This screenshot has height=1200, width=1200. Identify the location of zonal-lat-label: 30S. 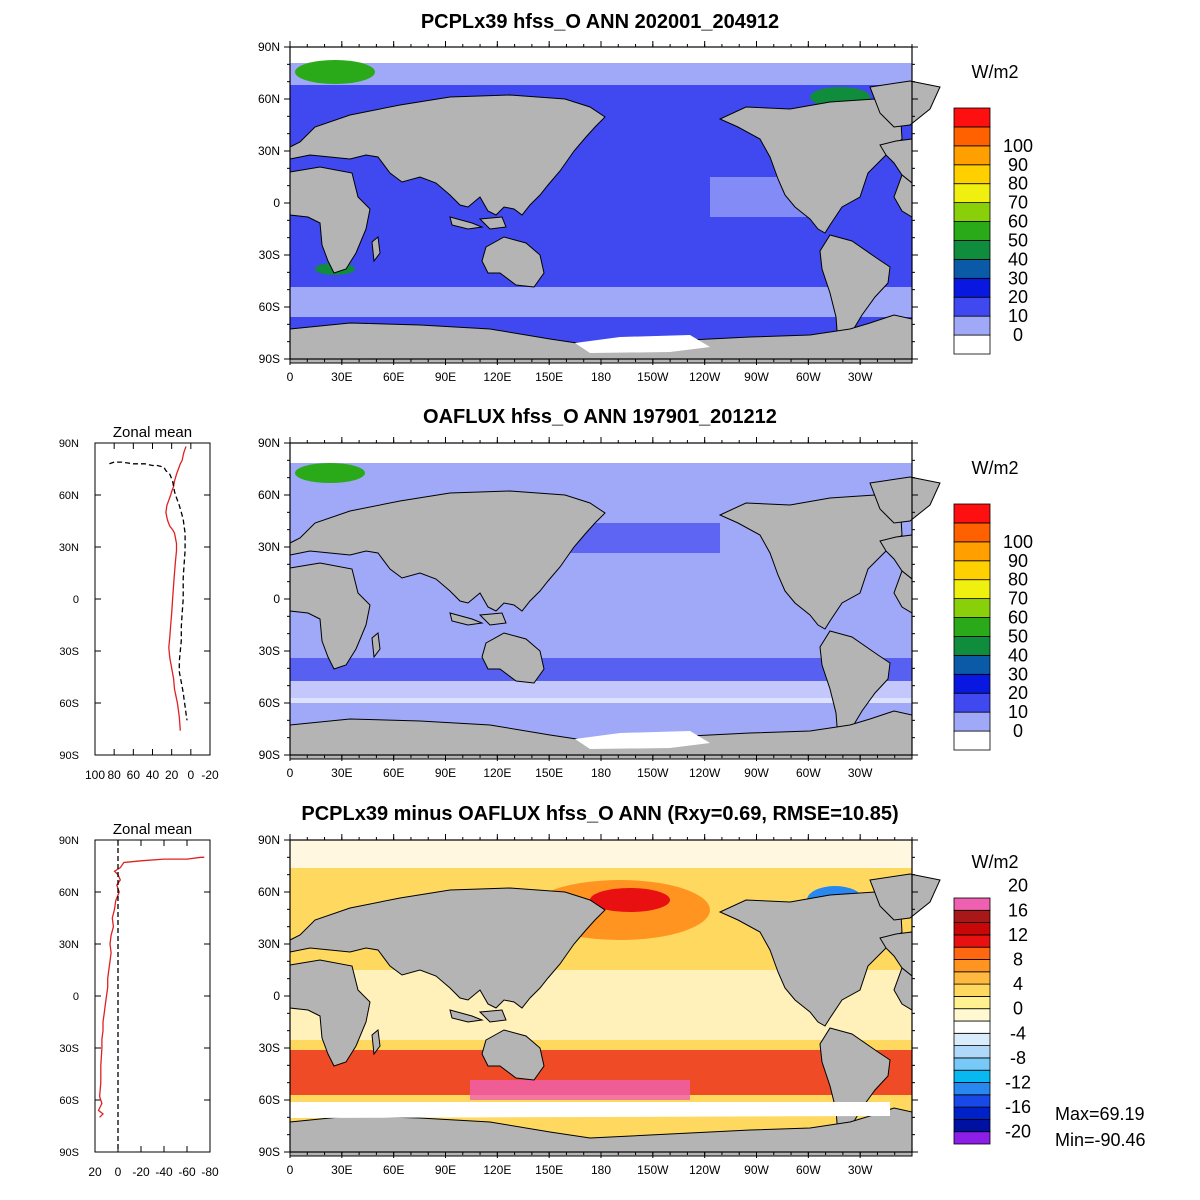
(69, 1049).